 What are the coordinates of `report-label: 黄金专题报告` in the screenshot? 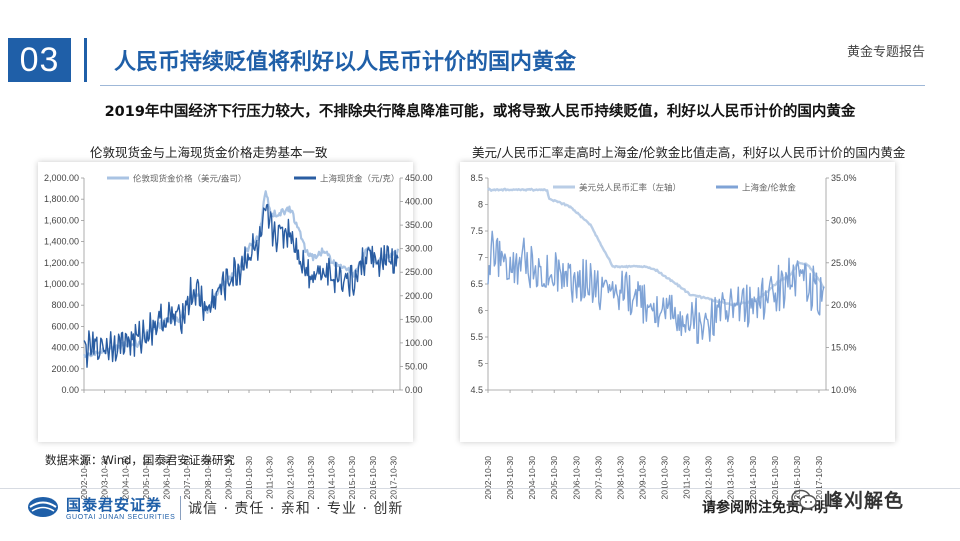 It's located at (885, 52).